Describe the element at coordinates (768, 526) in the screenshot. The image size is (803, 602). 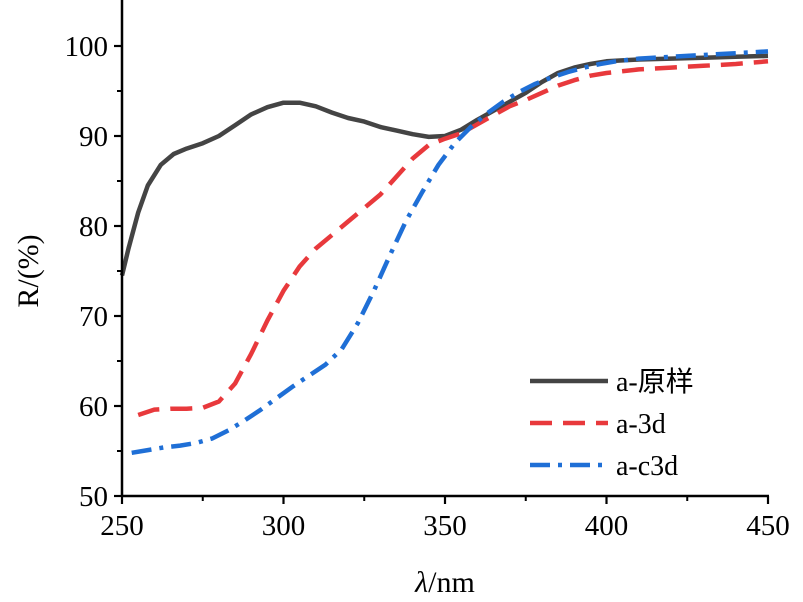
I see `x-tick-label: 450` at that location.